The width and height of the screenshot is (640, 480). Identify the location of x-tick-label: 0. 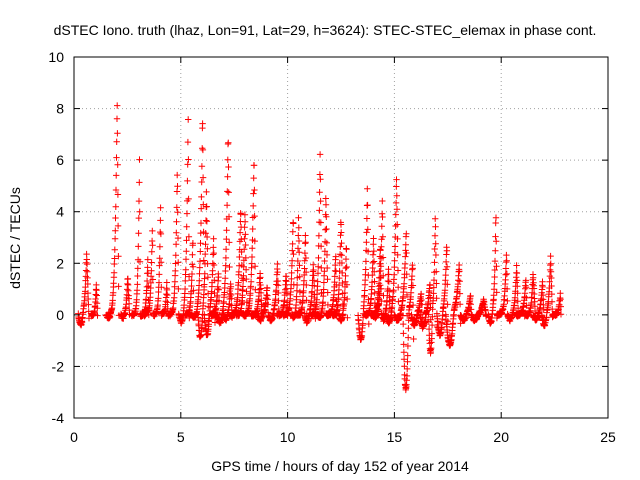
(74, 437).